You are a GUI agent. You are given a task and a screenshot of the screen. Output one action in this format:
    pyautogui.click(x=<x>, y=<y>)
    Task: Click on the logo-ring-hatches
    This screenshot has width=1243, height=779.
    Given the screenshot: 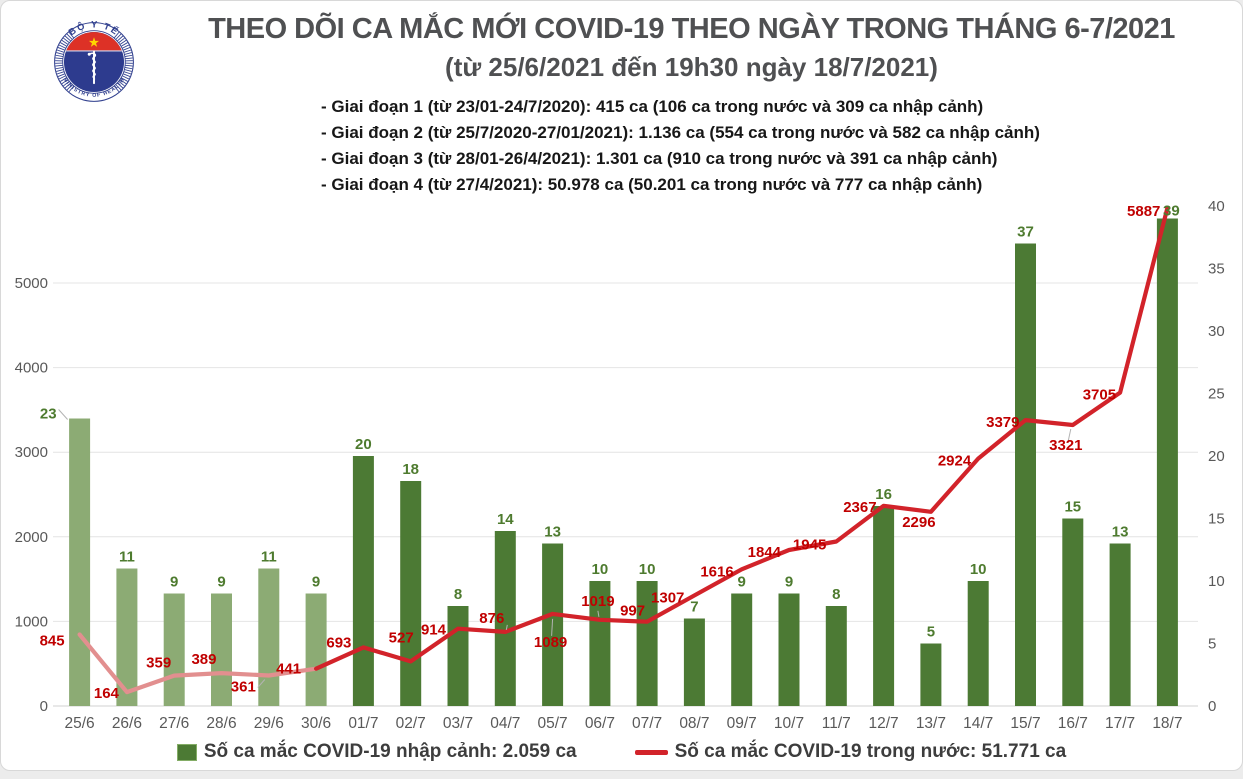 What is the action you would take?
    pyautogui.click(x=94, y=62)
    